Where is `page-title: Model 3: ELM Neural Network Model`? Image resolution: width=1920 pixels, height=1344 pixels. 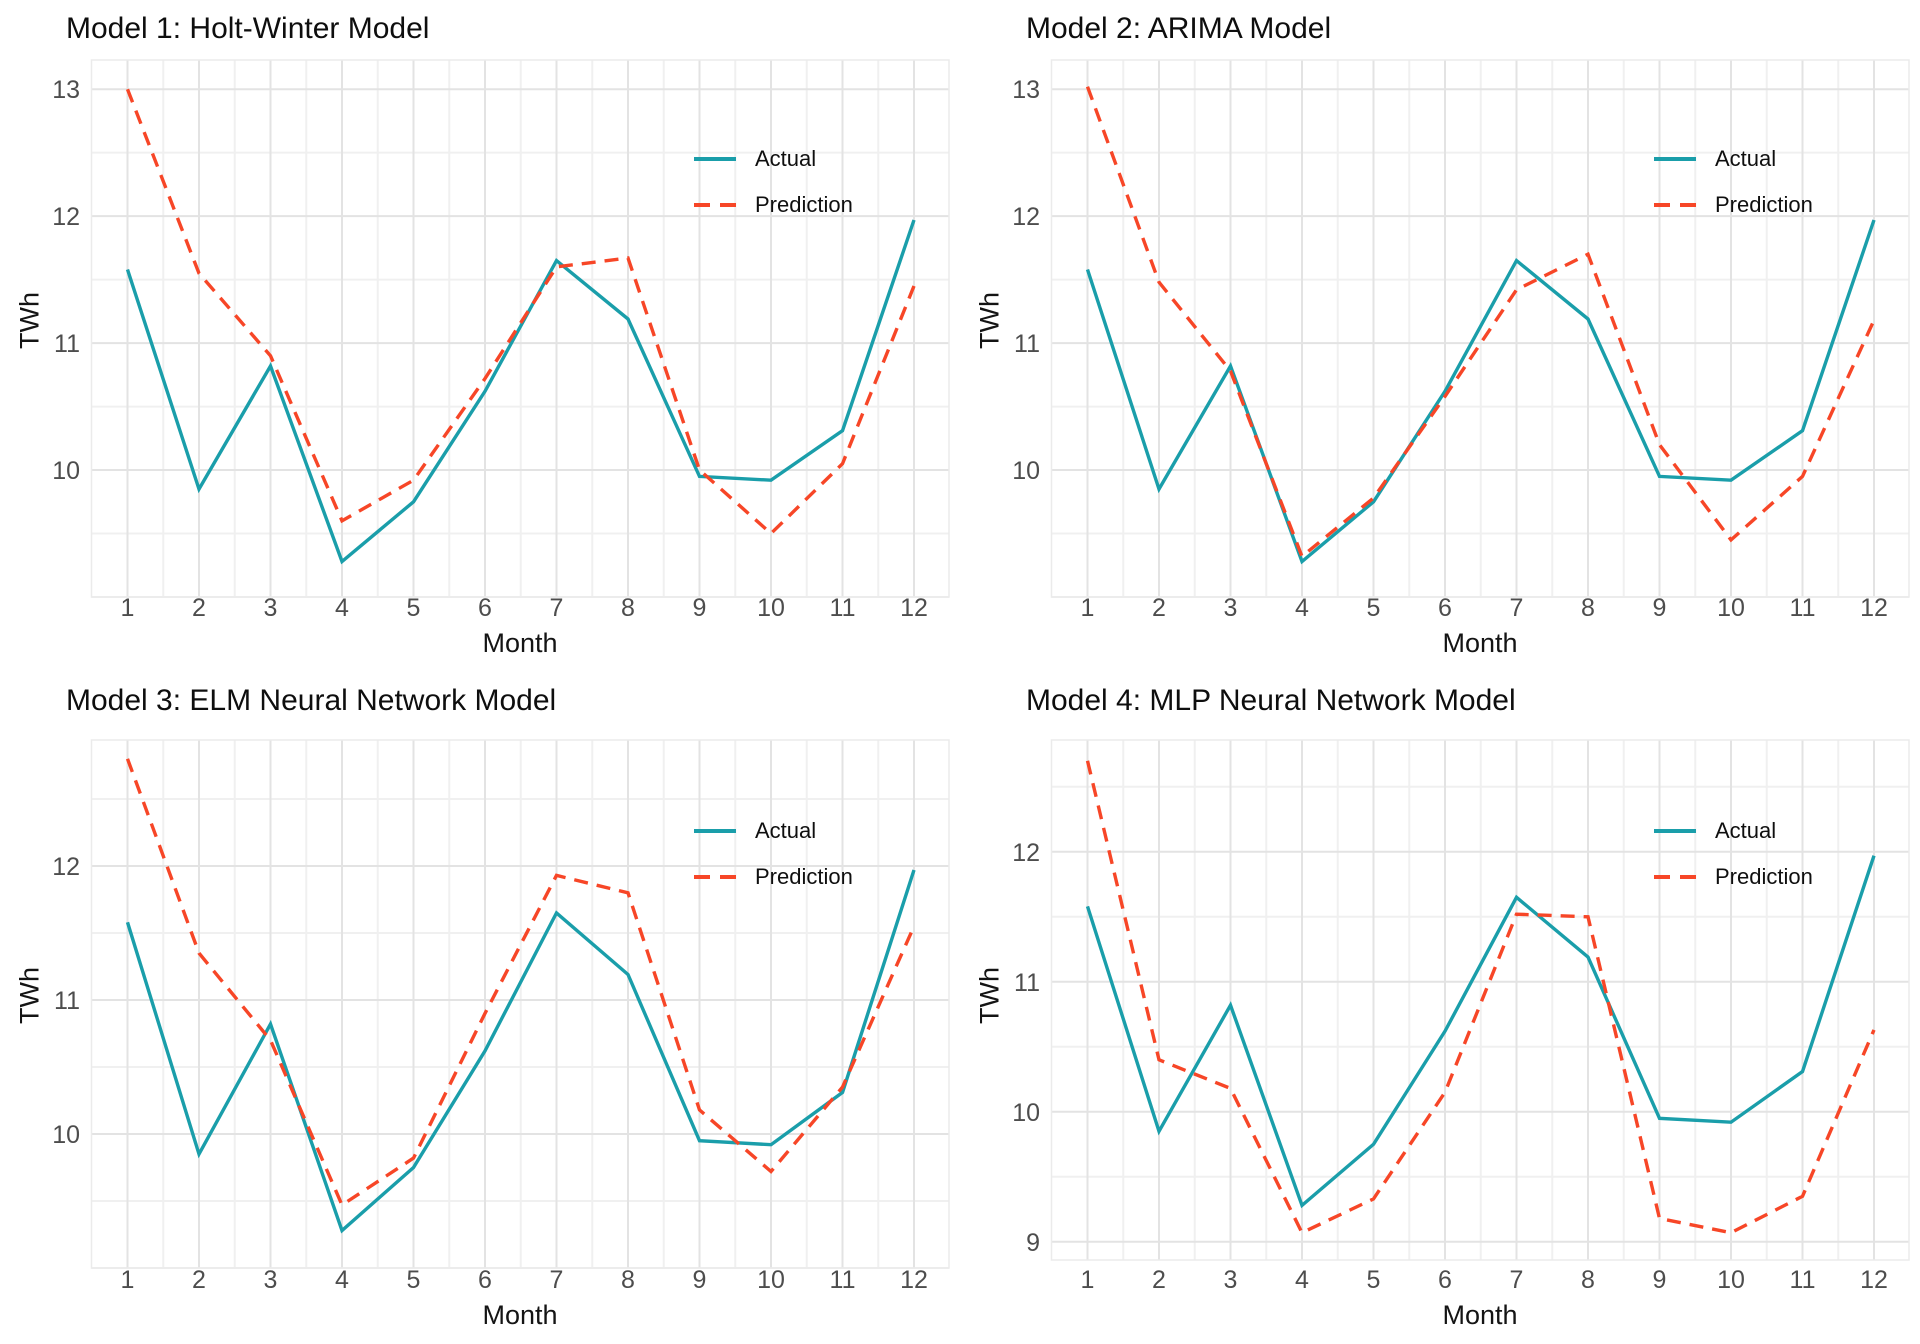 page-title: Model 3: ELM Neural Network Model is located at coordinates (311, 700).